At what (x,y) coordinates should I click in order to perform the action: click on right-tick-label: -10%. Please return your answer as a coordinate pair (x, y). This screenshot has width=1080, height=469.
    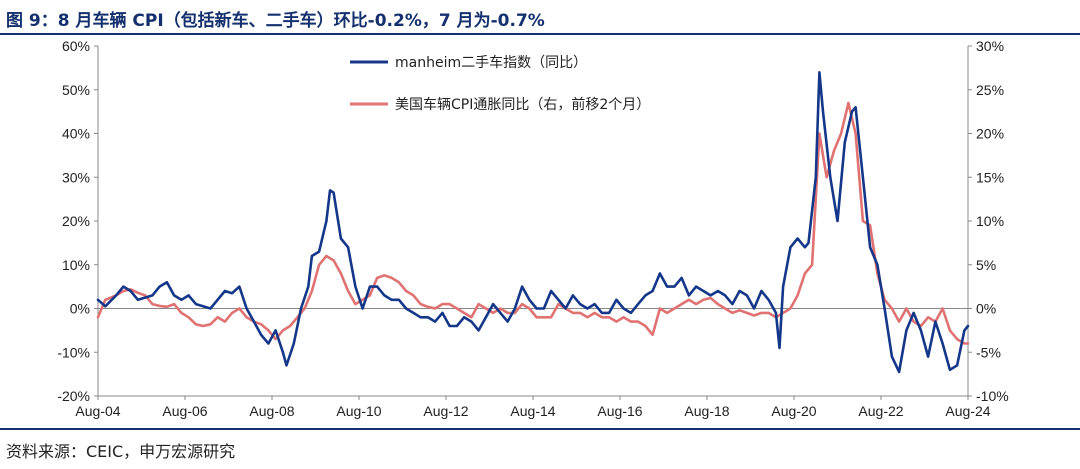
    Looking at the image, I should click on (992, 396).